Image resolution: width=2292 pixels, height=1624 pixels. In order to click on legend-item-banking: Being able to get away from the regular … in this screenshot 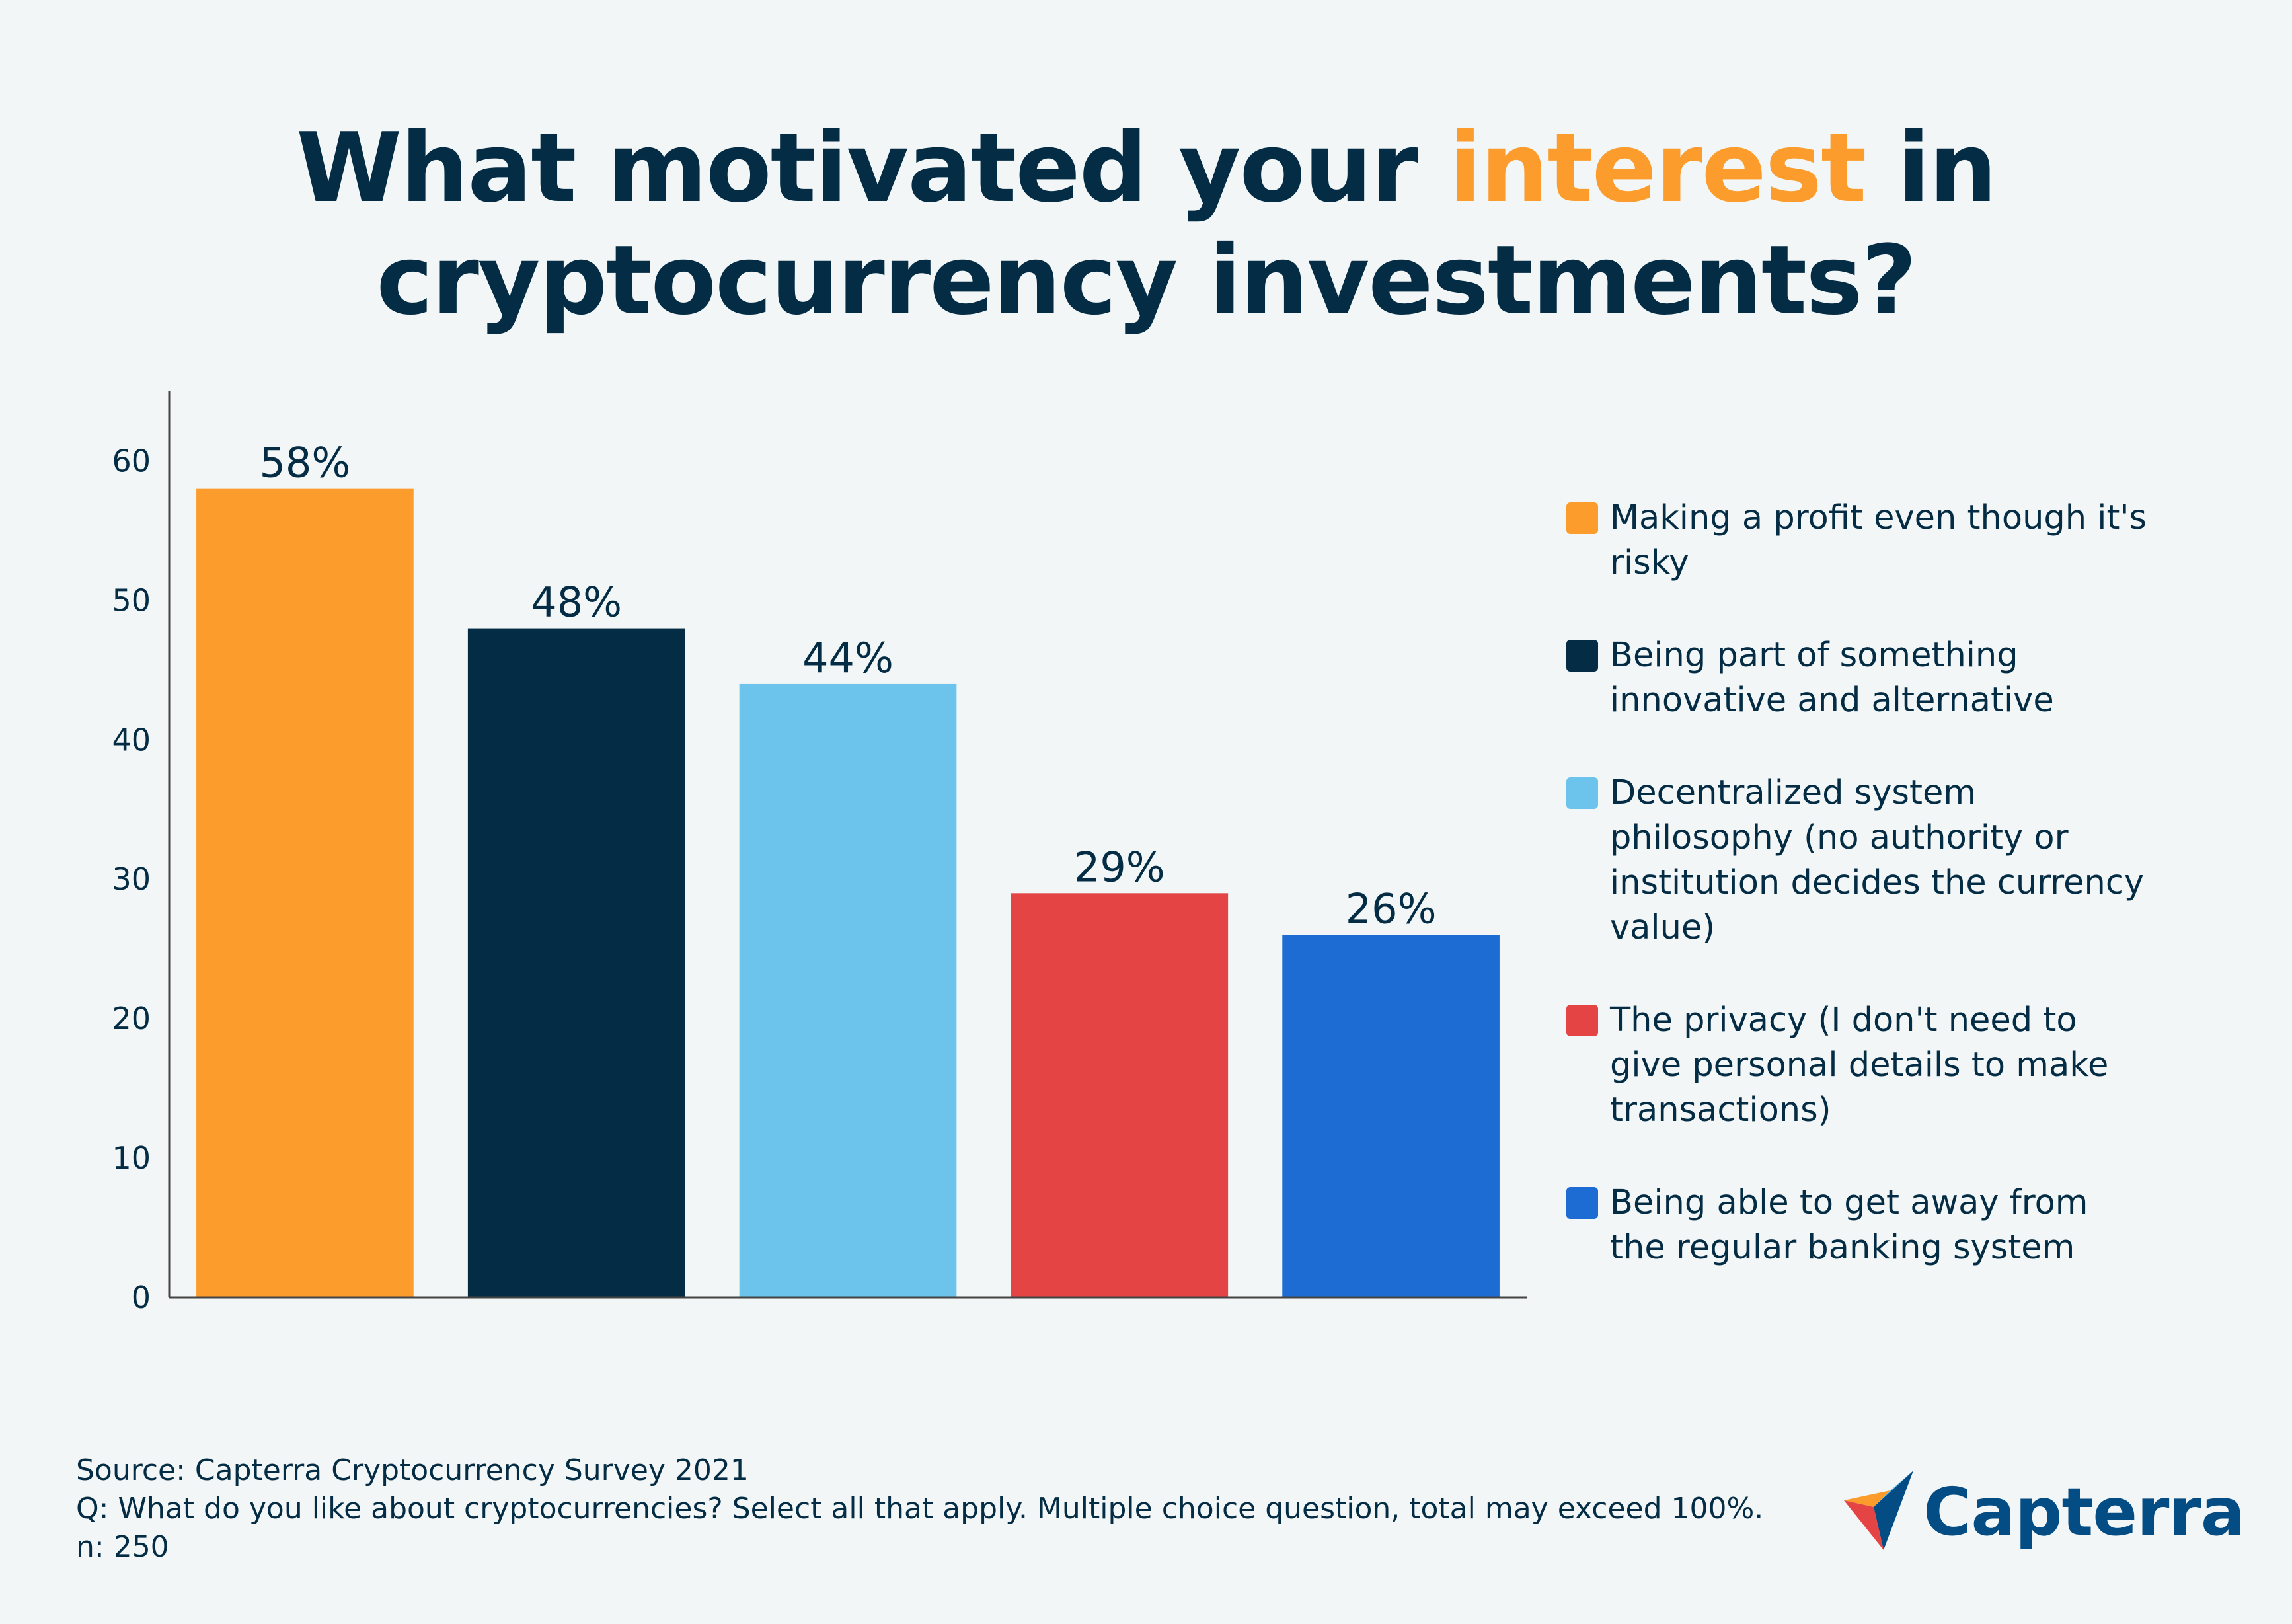, I will do `click(1863, 1225)`.